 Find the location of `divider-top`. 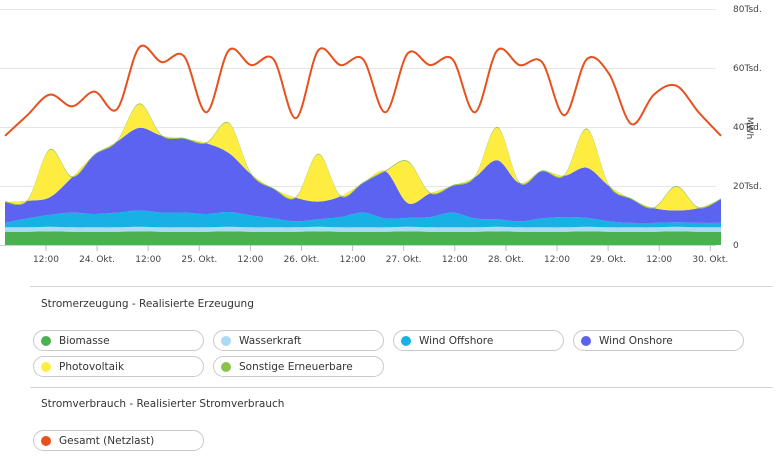

divider-top is located at coordinates (401, 286).